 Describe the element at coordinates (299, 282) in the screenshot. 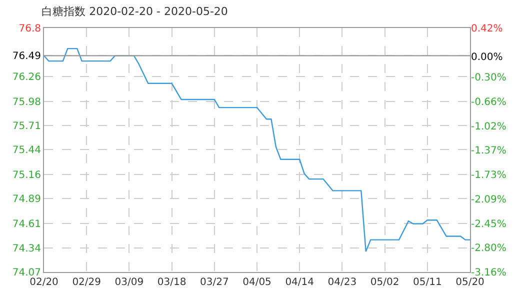

I see `x-tick-label: 04/14` at that location.